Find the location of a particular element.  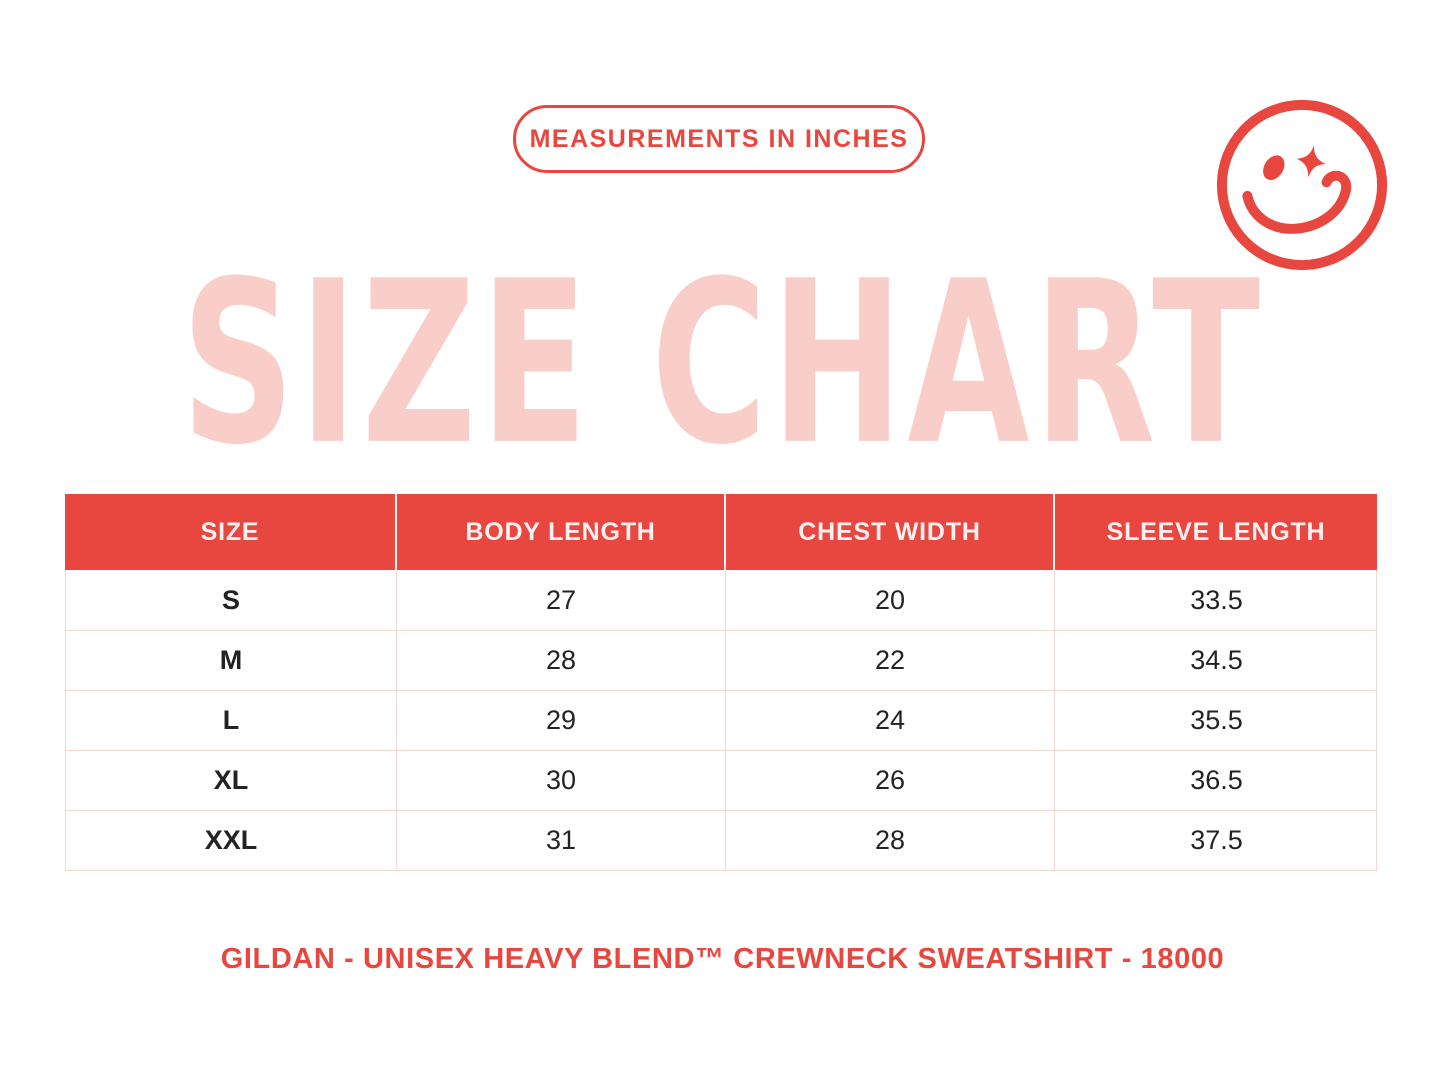

chest-width-value: 20 is located at coordinates (889, 600).